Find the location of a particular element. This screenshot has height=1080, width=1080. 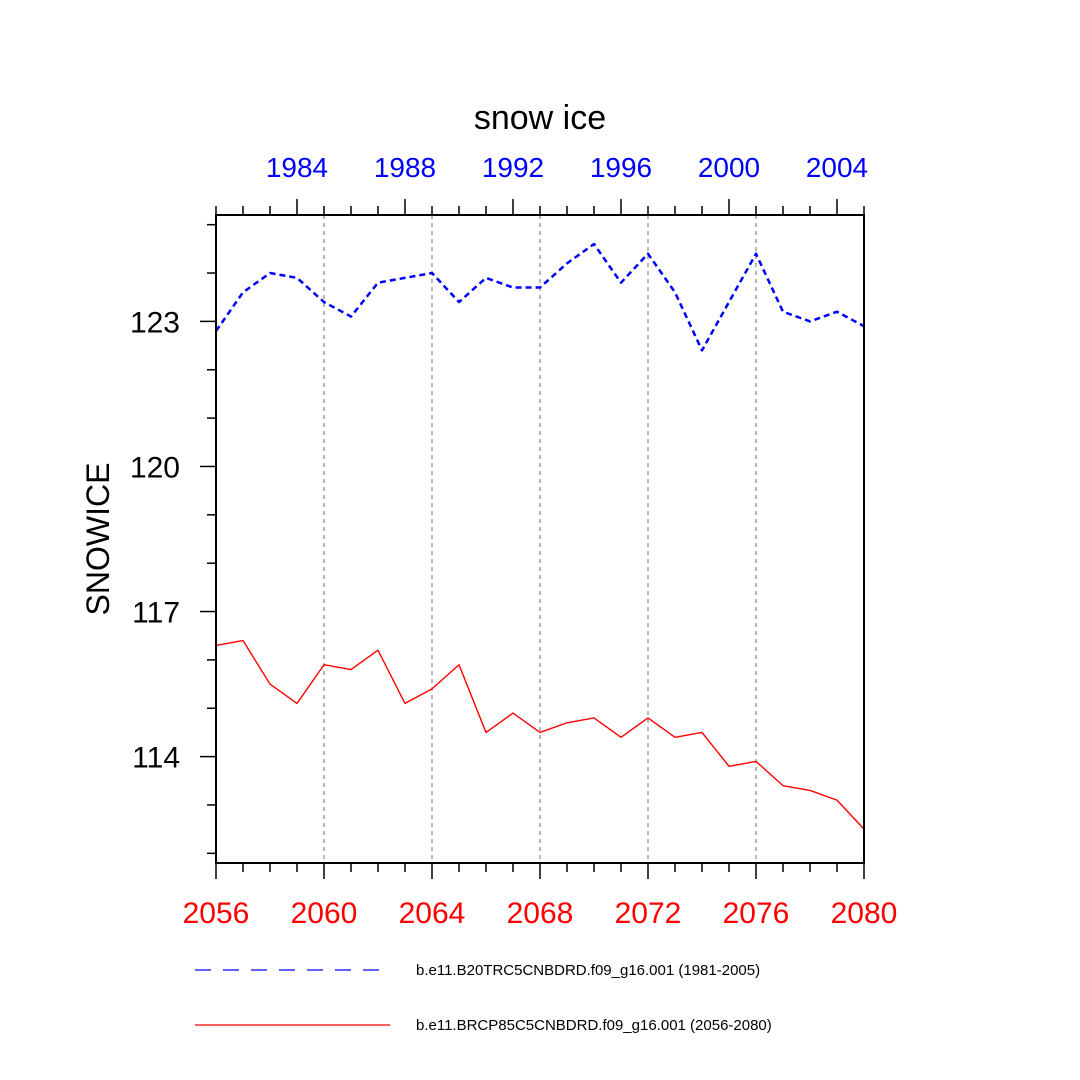

bottom-tick-label-2060: 2060 is located at coordinates (324, 913).